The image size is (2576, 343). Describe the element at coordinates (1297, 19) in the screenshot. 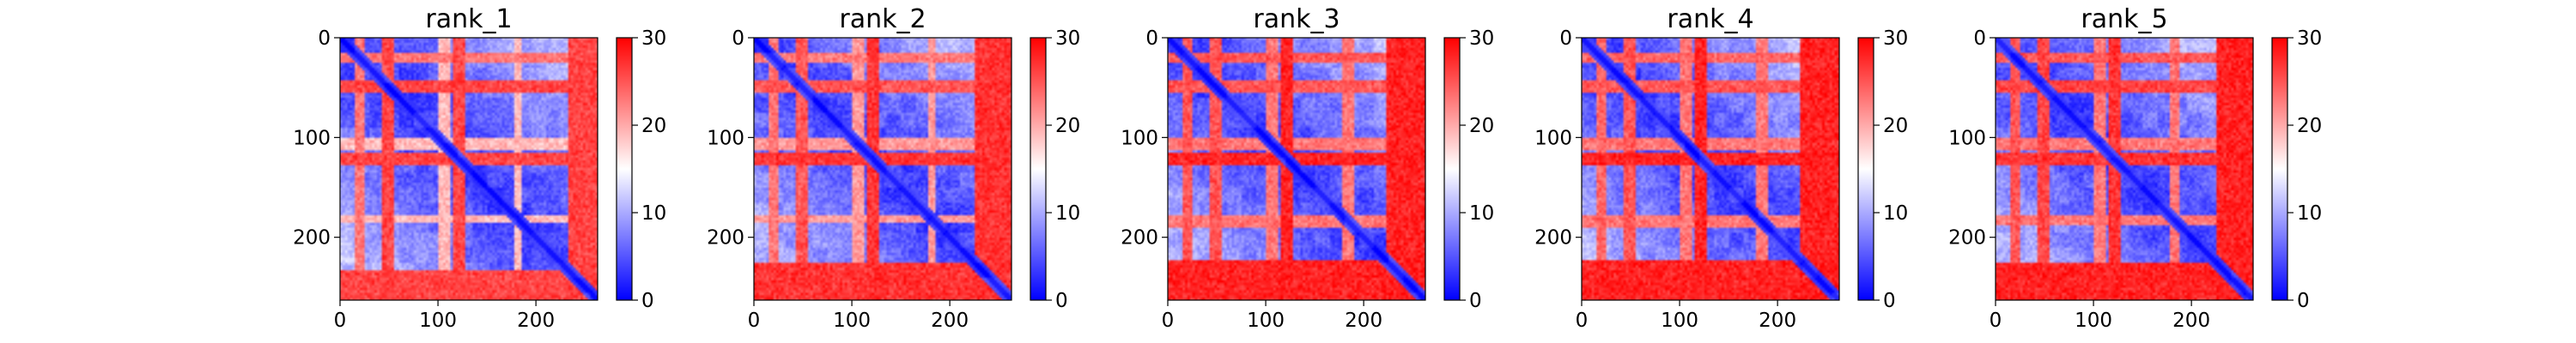

I see `panel-title: rank_3` at that location.